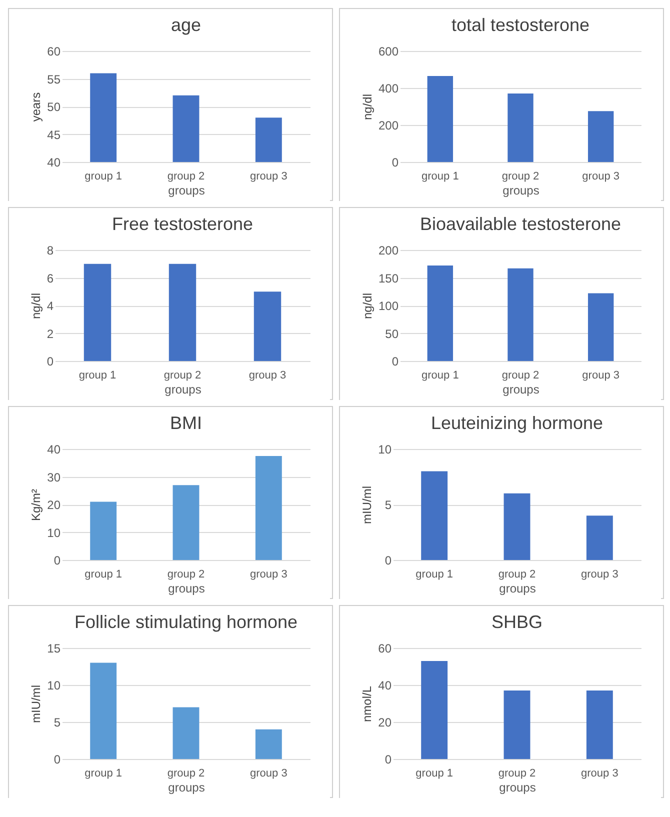 The image size is (670, 817). Describe the element at coordinates (388, 89) in the screenshot. I see `y-tick-label: 400` at that location.